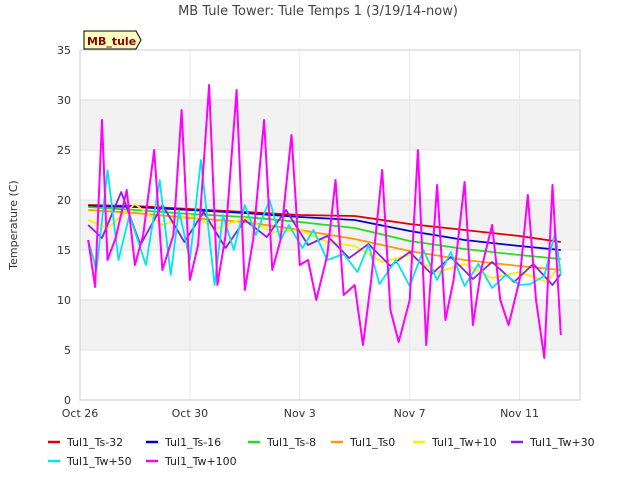  Describe the element at coordinates (190, 413) in the screenshot. I see `x-tick-label: Oct 30` at that location.